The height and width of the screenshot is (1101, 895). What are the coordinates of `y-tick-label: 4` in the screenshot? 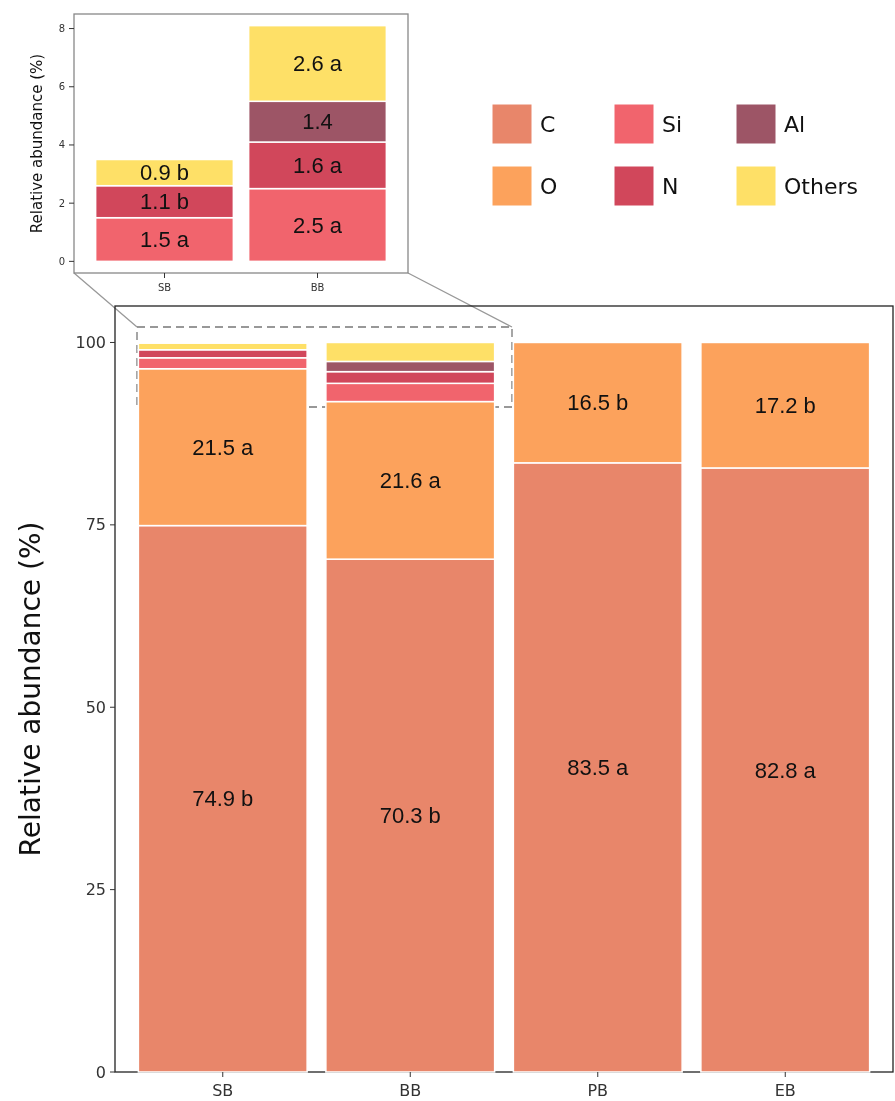 It's located at (61, 145).